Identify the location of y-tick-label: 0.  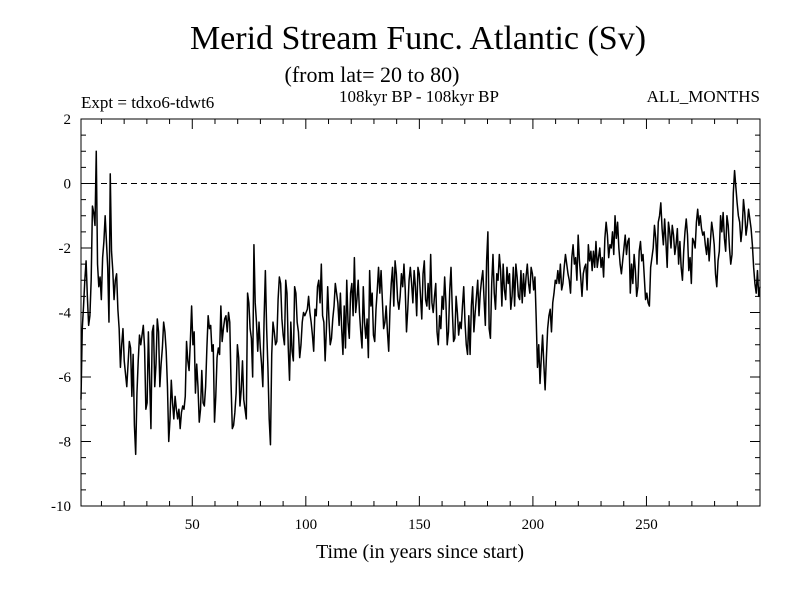
(68, 185).